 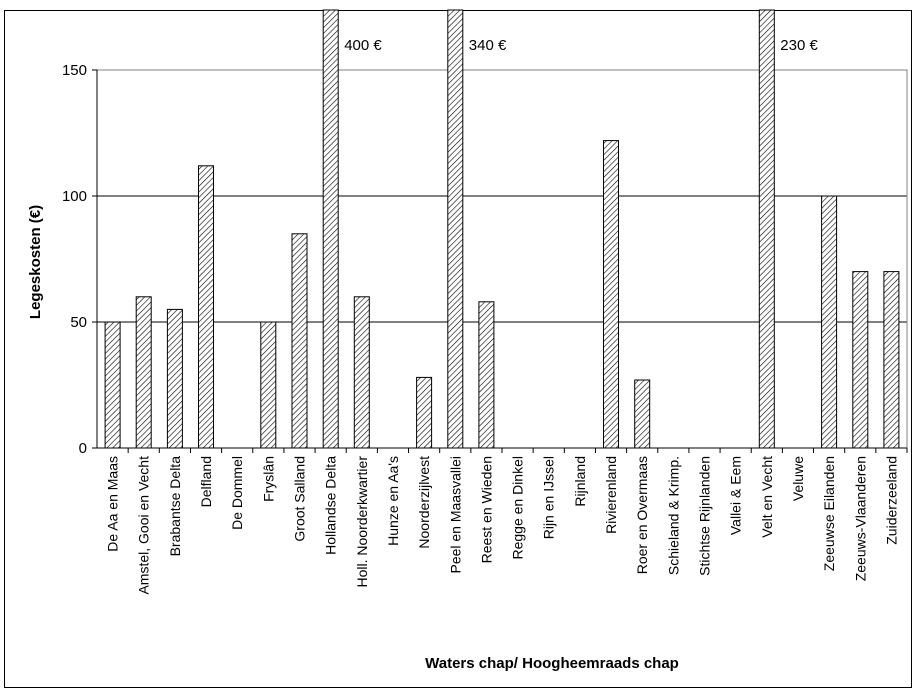 What do you see at coordinates (488, 45) in the screenshot?
I see `clipped-value-label-peel-en-maasvallei: 340 €` at bounding box center [488, 45].